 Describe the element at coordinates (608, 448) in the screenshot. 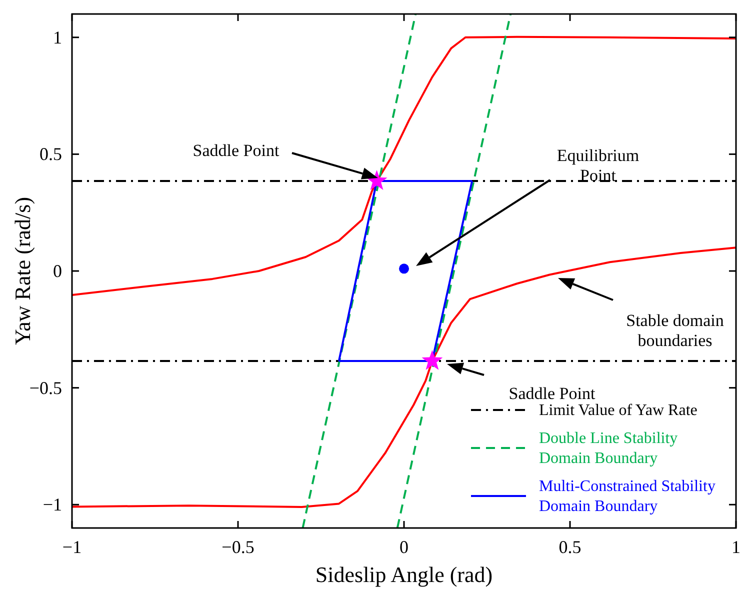

I see `legend-label: Double Line Stability Domain Boundary` at that location.